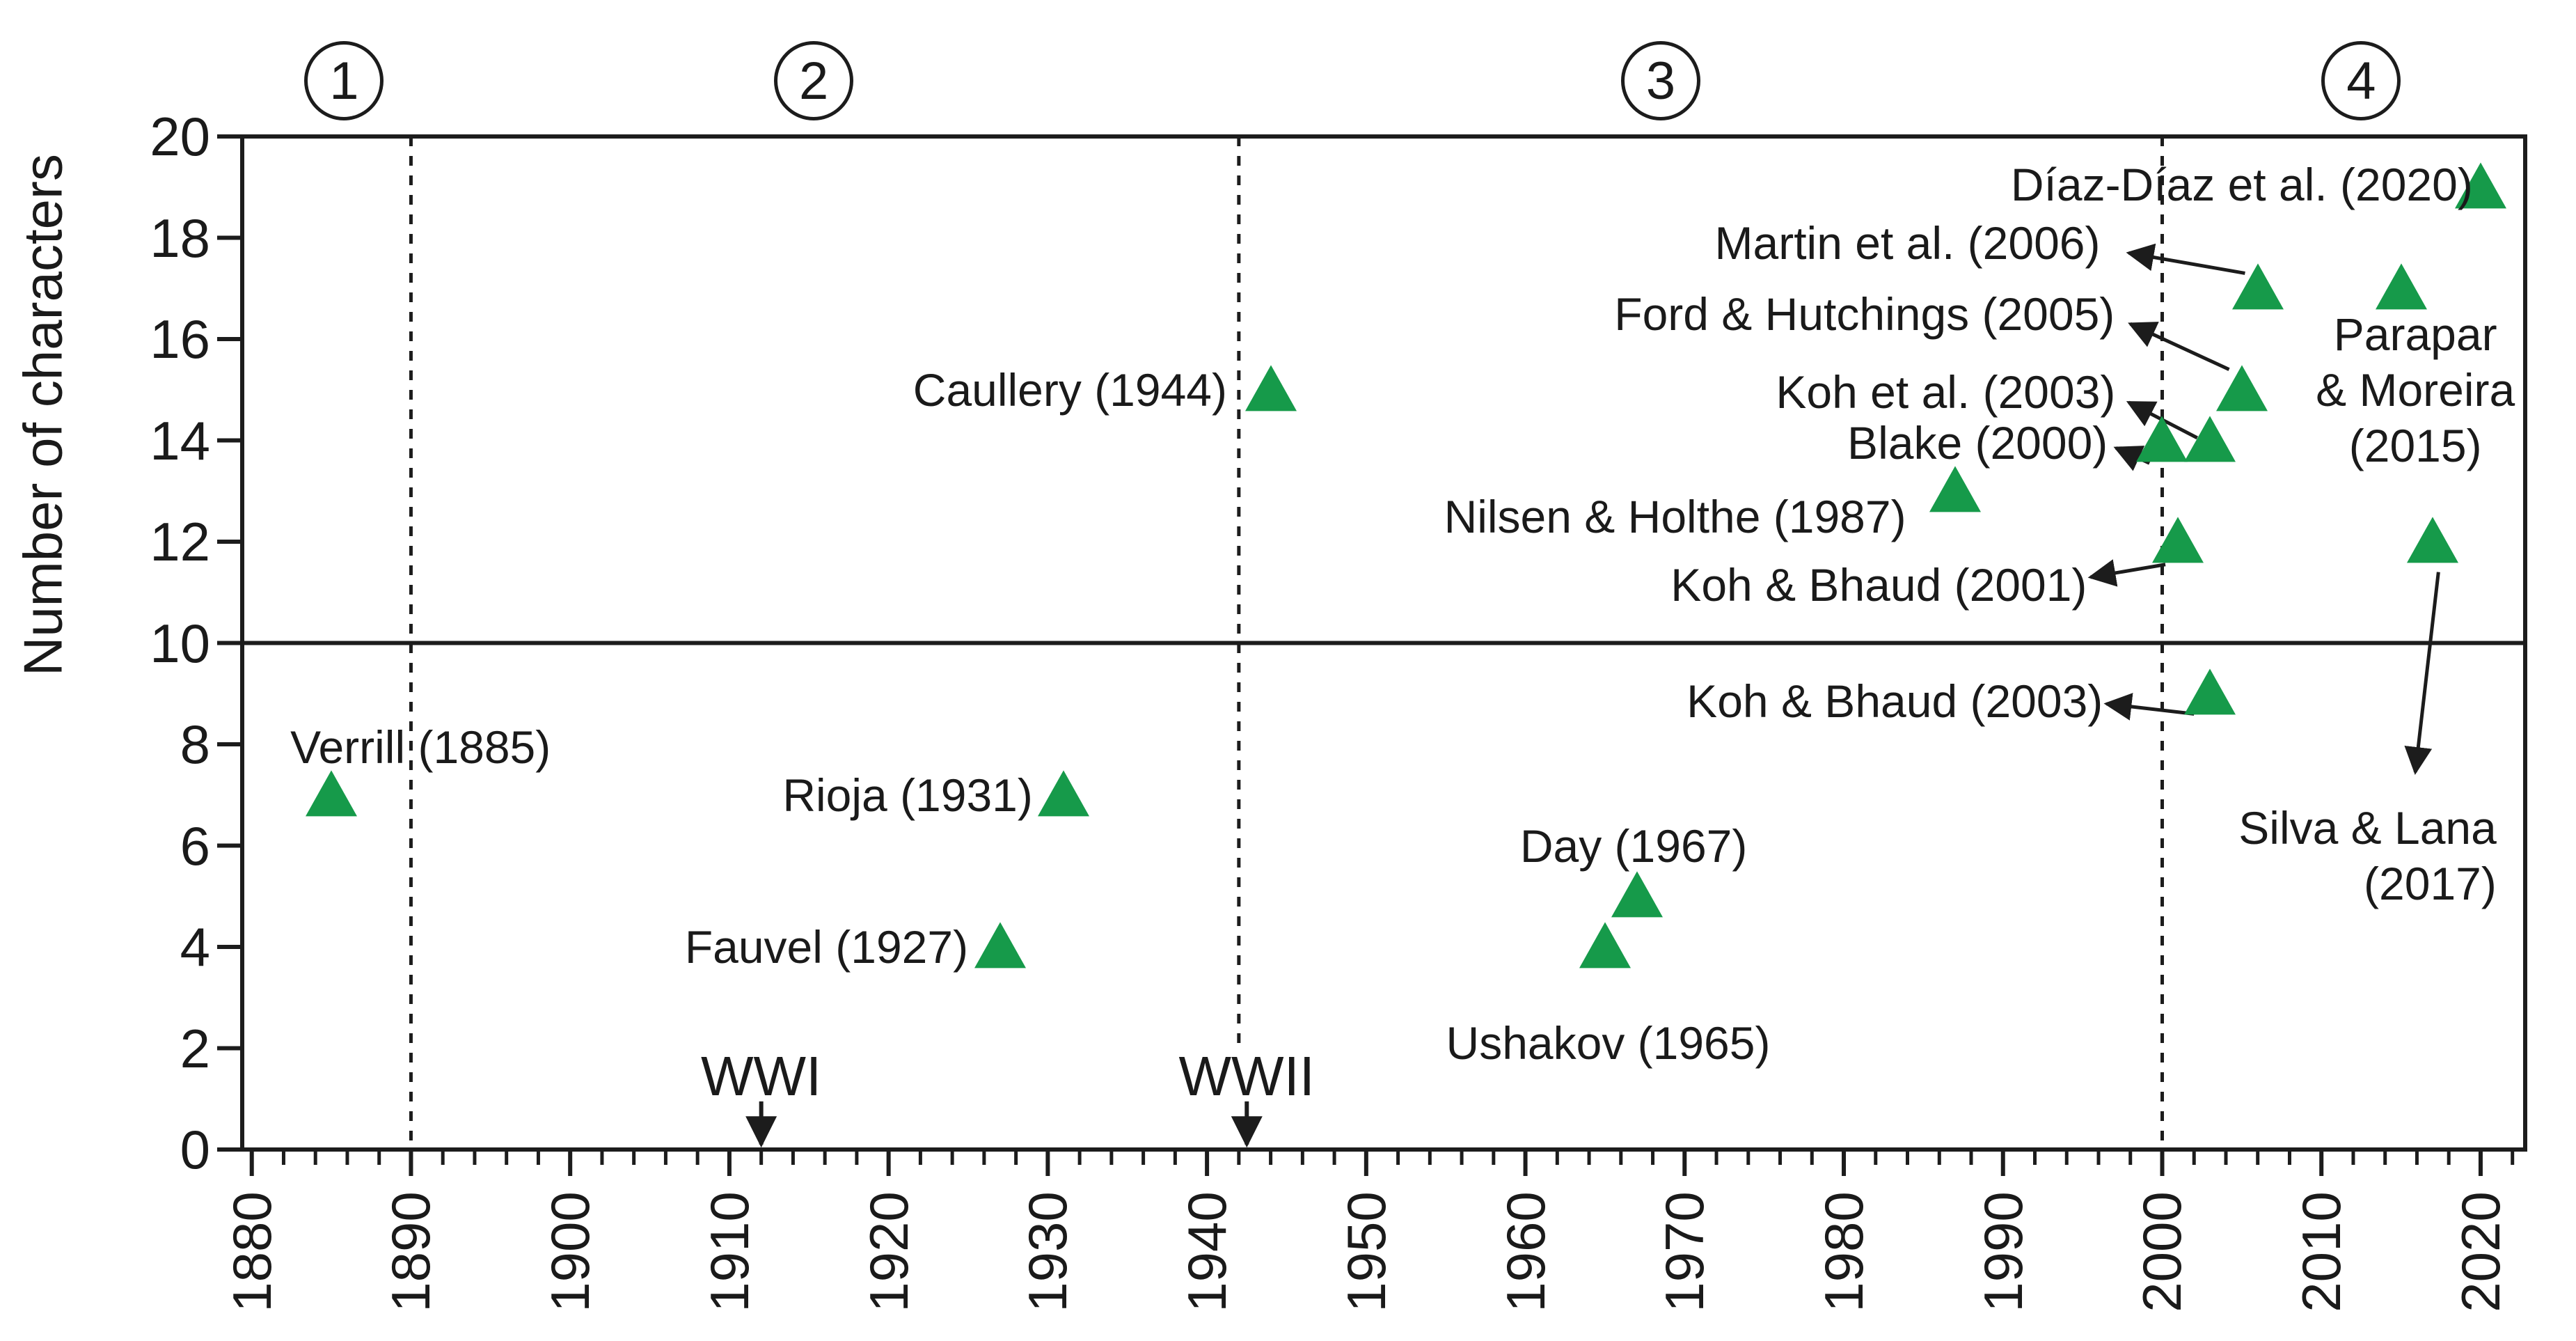 This screenshot has height=1341, width=2576. Describe the element at coordinates (2415, 334) in the screenshot. I see `data-point-label-line: Parapar` at that location.